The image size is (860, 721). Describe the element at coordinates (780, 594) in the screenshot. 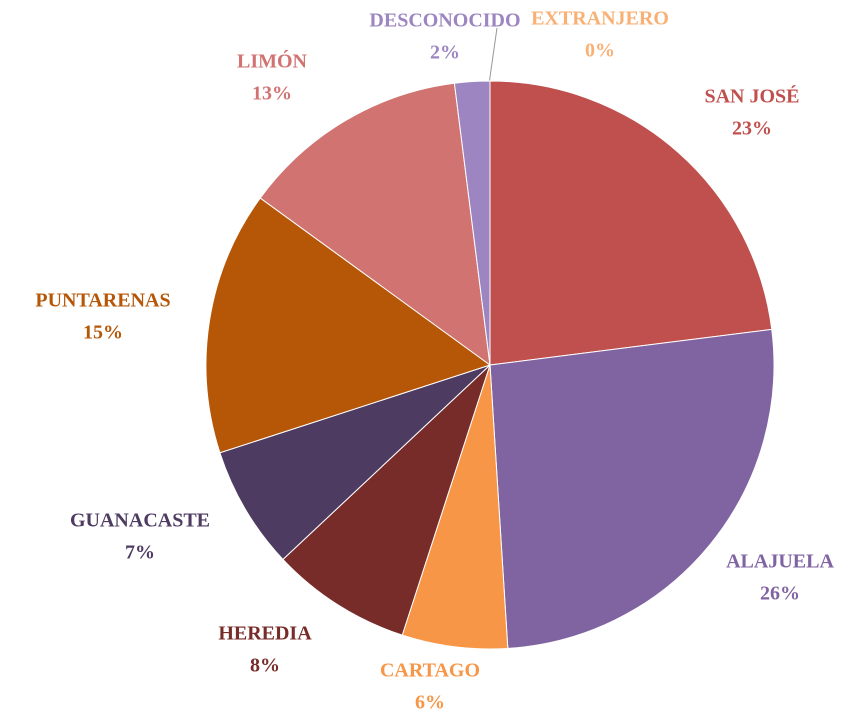

I see `slice-value-label: 26%` at that location.